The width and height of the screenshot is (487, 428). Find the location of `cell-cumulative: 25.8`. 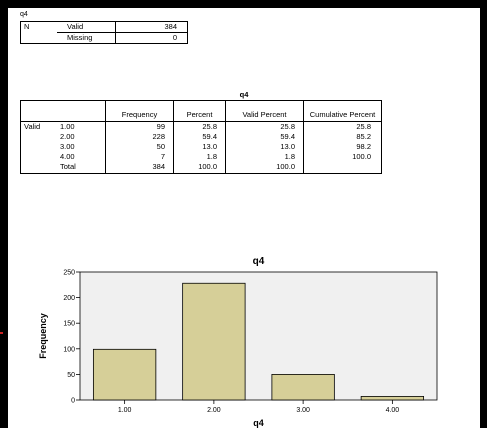

cell-cumulative: 25.8 is located at coordinates (363, 126).